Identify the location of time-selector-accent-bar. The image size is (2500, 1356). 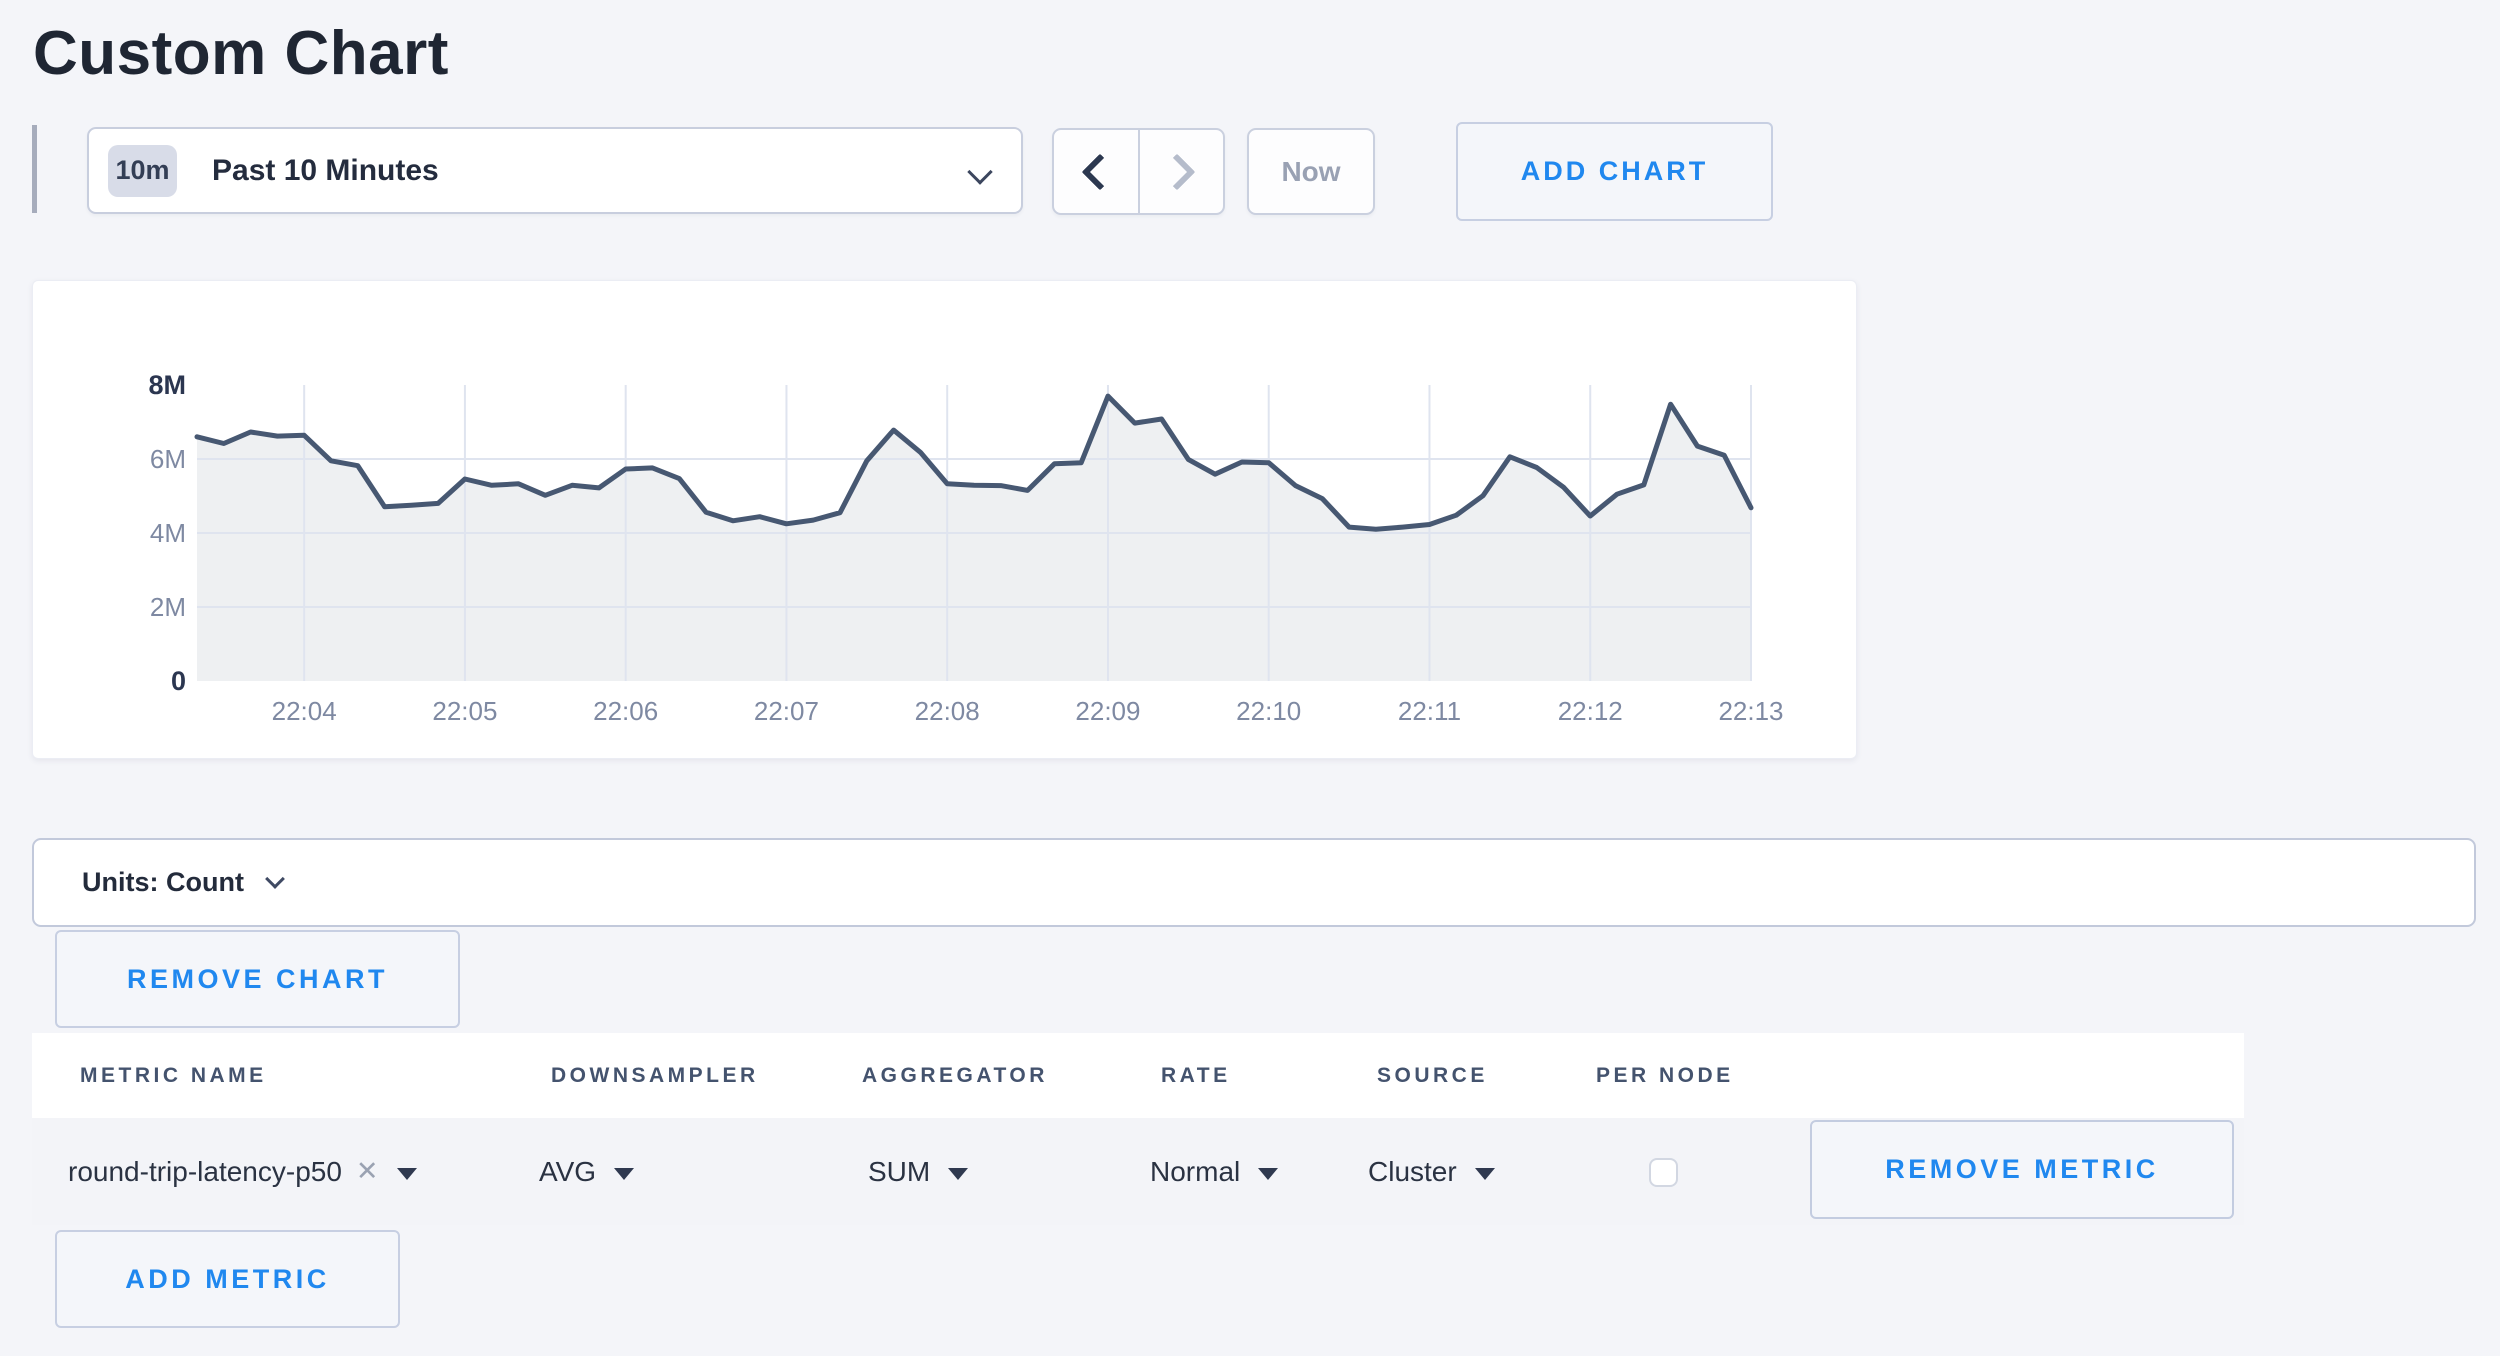
(34, 169).